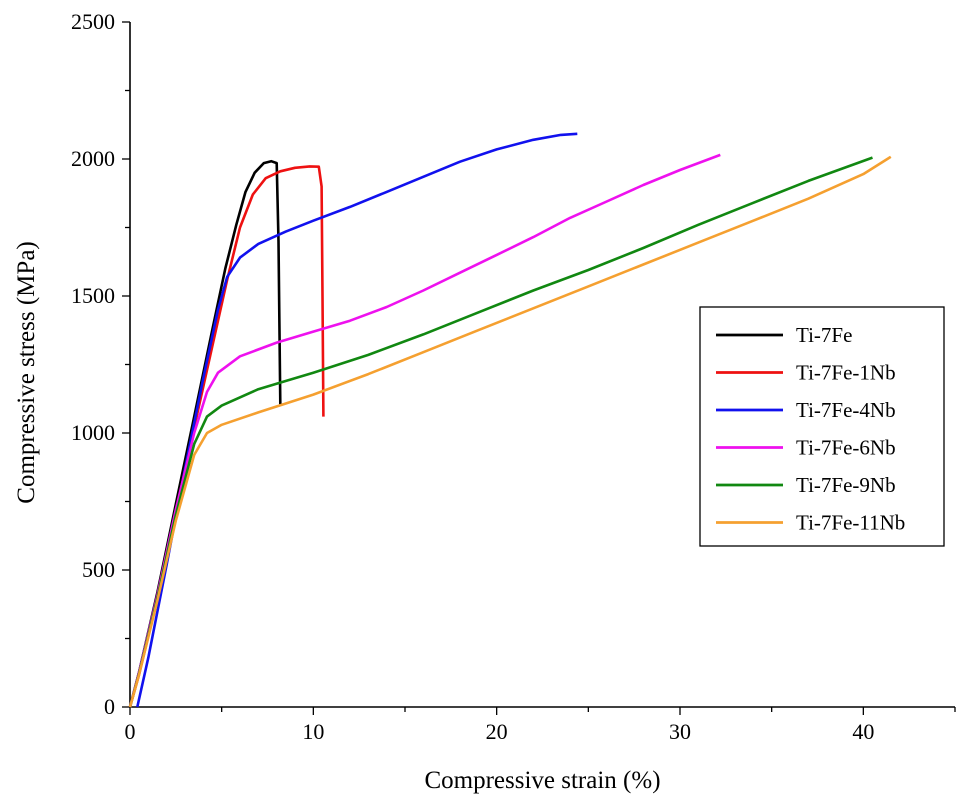  What do you see at coordinates (846, 448) in the screenshot?
I see `legend-label: Ti-7Fe-6Nb` at bounding box center [846, 448].